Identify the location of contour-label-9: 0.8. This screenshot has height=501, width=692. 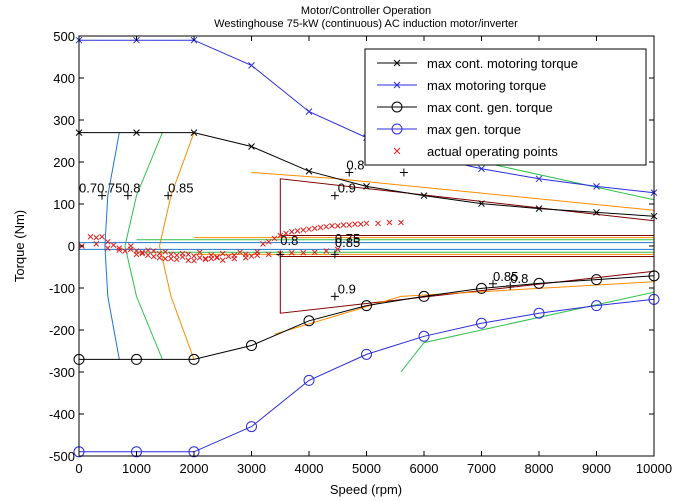
(519, 278).